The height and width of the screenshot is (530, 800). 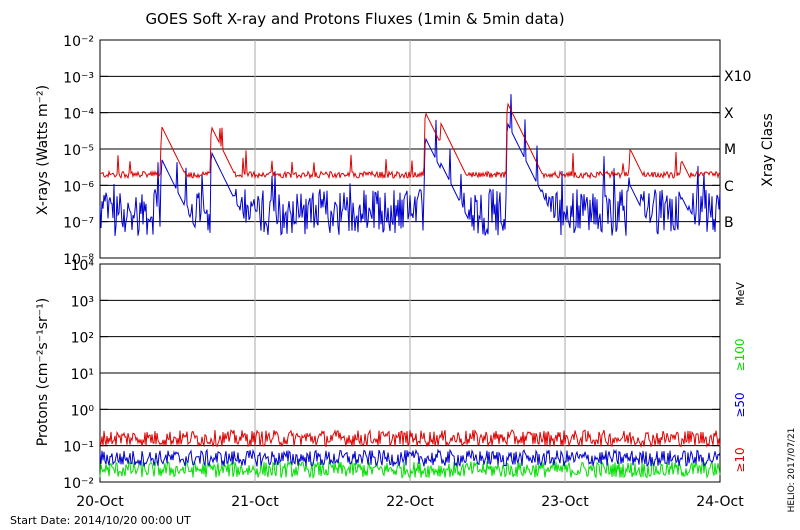 I want to click on x-tick-label: 24-Oct, so click(x=720, y=502).